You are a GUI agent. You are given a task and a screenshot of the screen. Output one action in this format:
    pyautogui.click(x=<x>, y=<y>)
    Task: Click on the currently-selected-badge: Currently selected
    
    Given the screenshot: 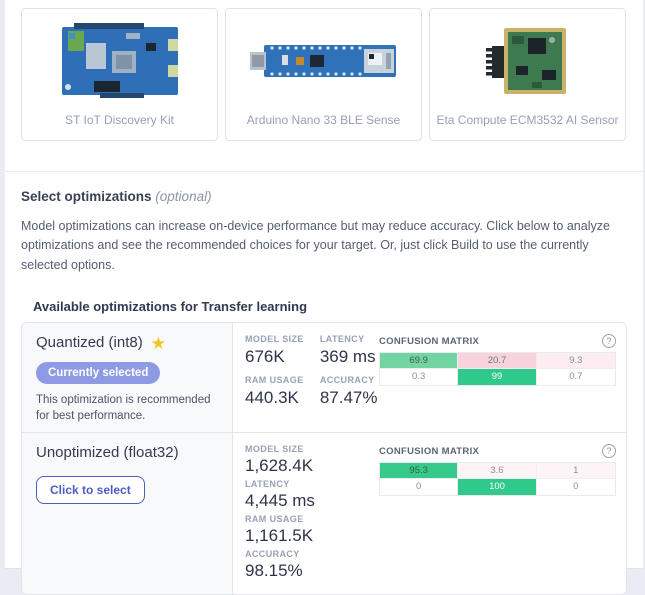 What is the action you would take?
    pyautogui.click(x=98, y=373)
    